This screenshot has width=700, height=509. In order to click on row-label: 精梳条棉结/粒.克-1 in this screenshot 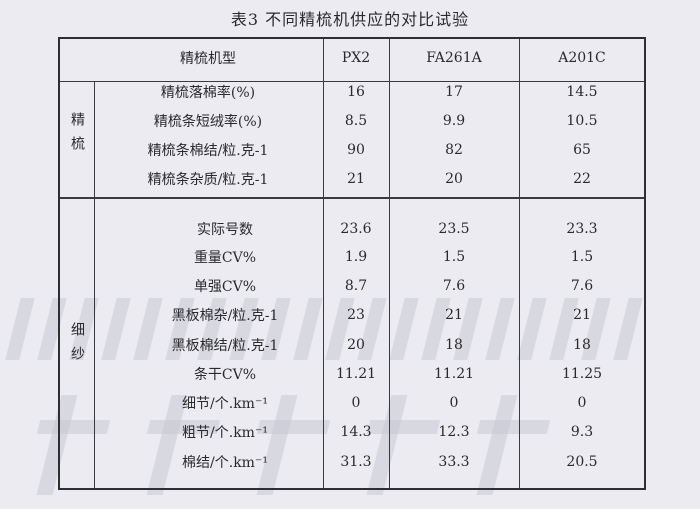, I will do `click(208, 151)`.